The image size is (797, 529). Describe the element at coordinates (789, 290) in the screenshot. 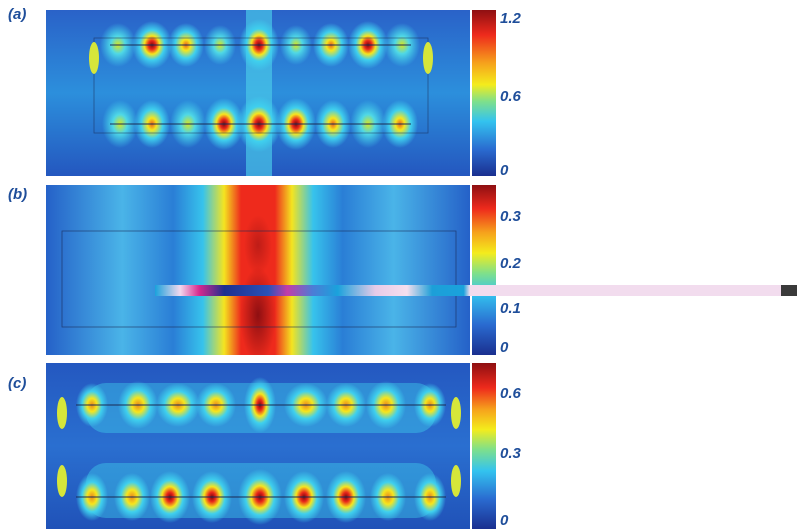

I see `waveguide-end-cap` at that location.